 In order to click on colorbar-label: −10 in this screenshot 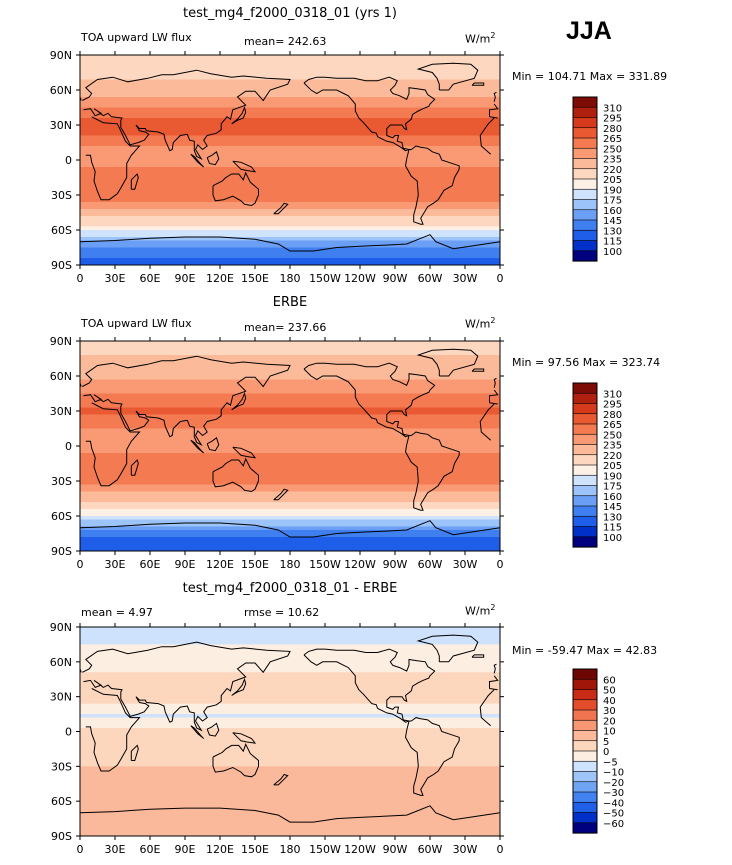, I will do `click(613, 773)`.